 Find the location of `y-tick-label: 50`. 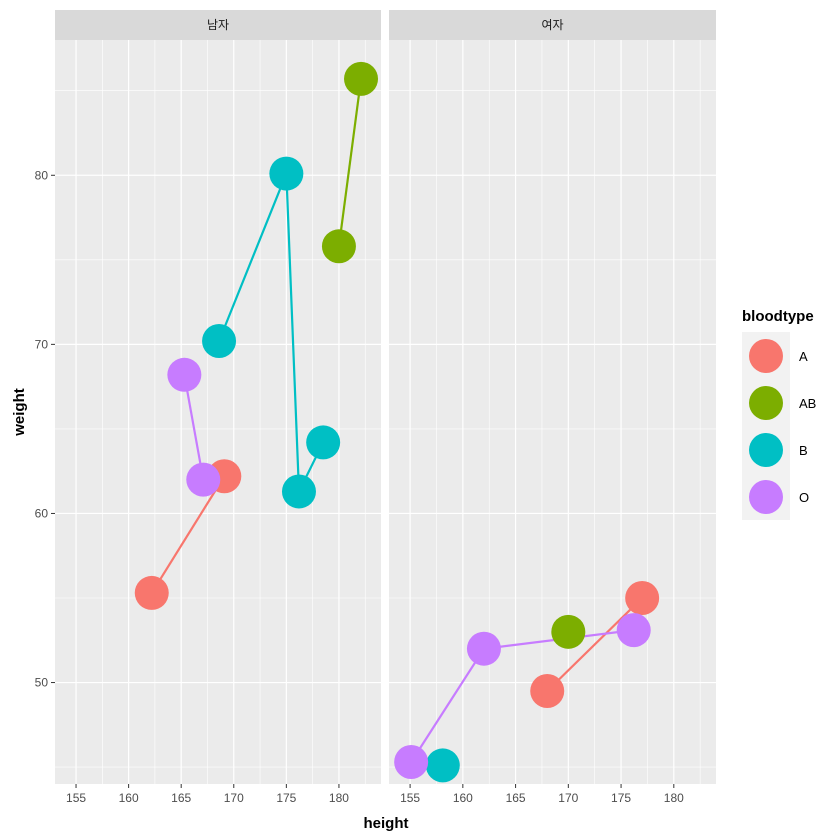

y-tick-label: 50 is located at coordinates (42, 683).